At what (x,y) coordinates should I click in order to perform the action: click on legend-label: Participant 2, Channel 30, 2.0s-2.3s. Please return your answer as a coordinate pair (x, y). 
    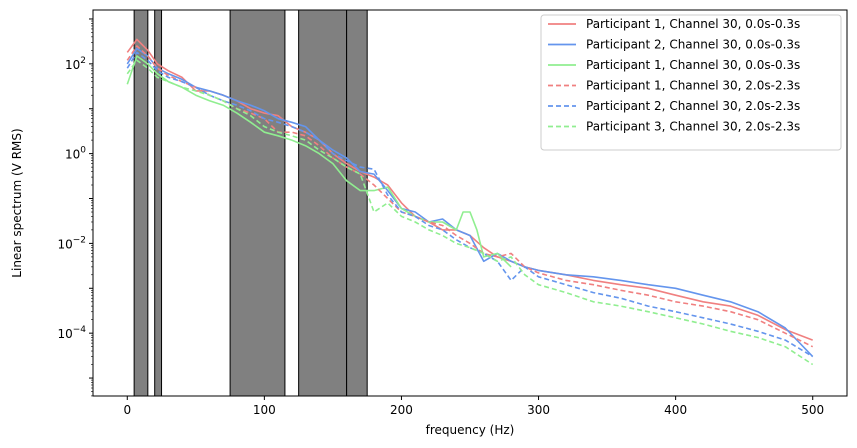
    Looking at the image, I should click on (693, 106).